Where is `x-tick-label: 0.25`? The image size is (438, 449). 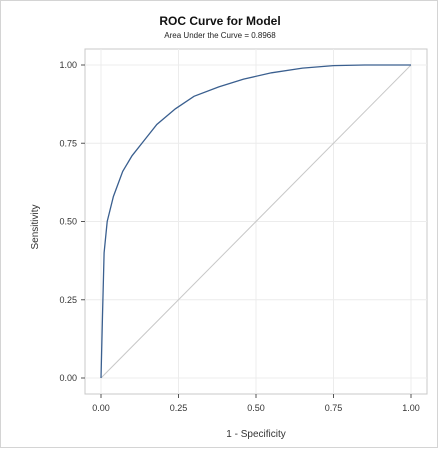 x-tick-label: 0.25 is located at coordinates (179, 408).